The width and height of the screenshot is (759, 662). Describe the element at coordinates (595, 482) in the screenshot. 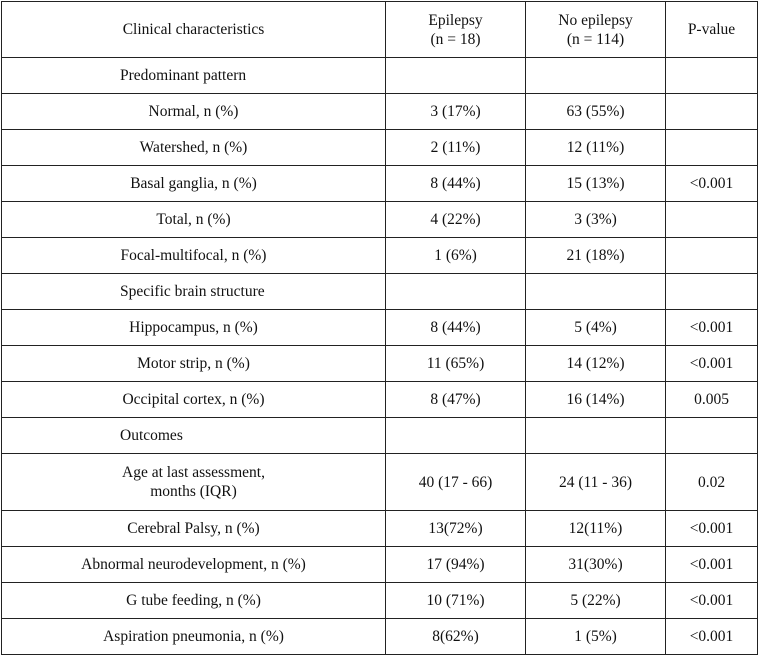

I see `table-cell: 24 (11 - 36)` at that location.